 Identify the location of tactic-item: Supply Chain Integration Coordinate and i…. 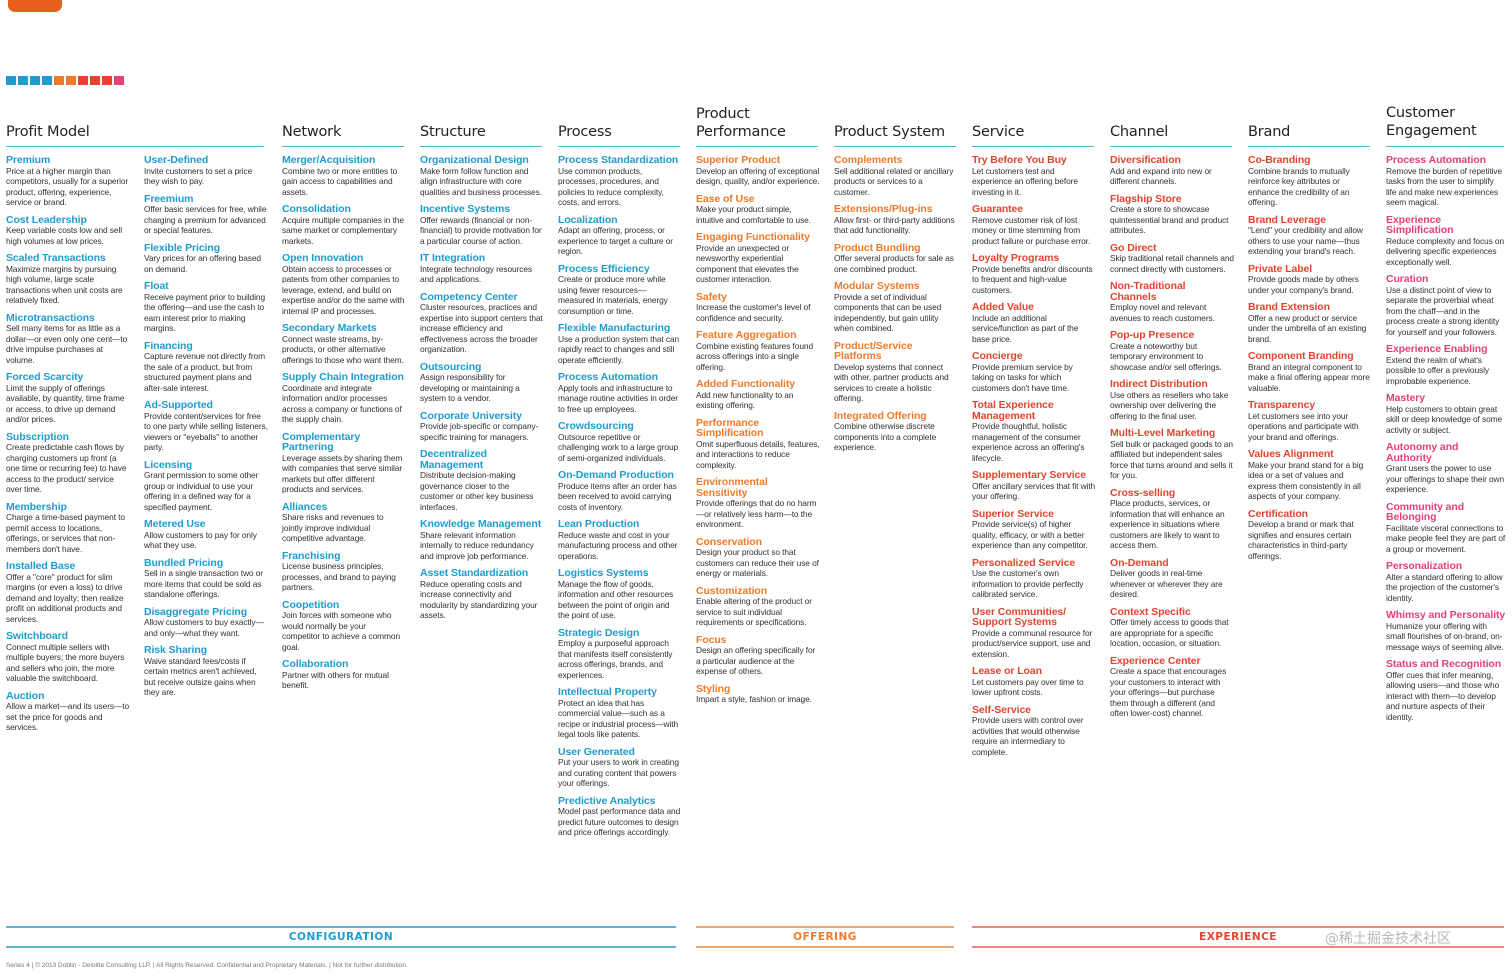
(344, 398).